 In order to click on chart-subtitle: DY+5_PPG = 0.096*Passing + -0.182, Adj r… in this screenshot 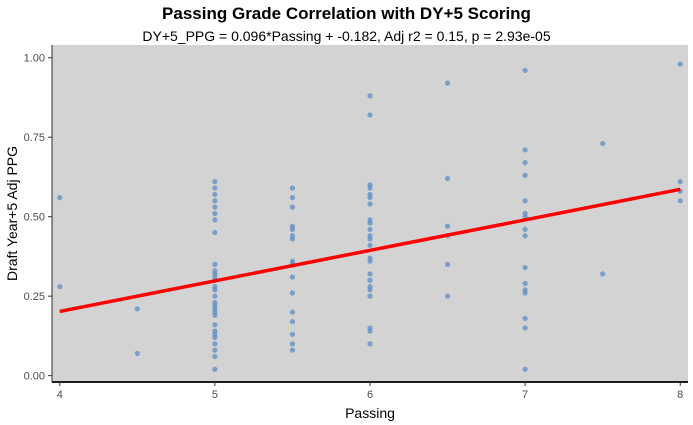, I will do `click(346, 36)`.